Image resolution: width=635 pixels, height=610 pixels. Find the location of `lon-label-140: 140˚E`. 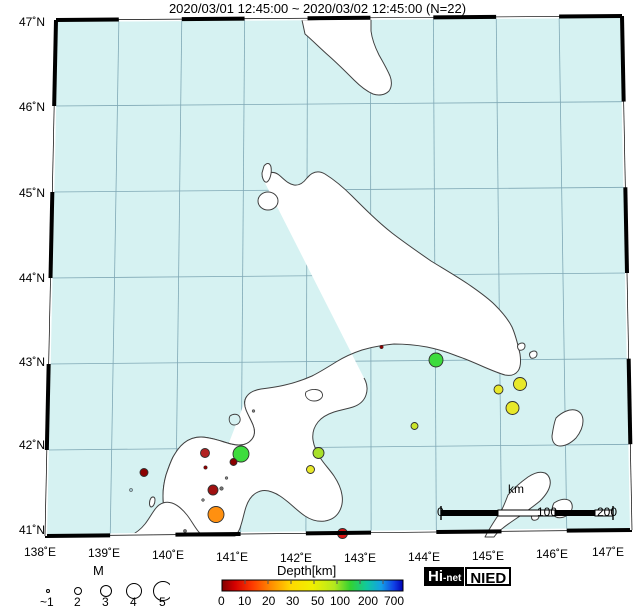

lon-label-140: 140˚E is located at coordinates (168, 555).